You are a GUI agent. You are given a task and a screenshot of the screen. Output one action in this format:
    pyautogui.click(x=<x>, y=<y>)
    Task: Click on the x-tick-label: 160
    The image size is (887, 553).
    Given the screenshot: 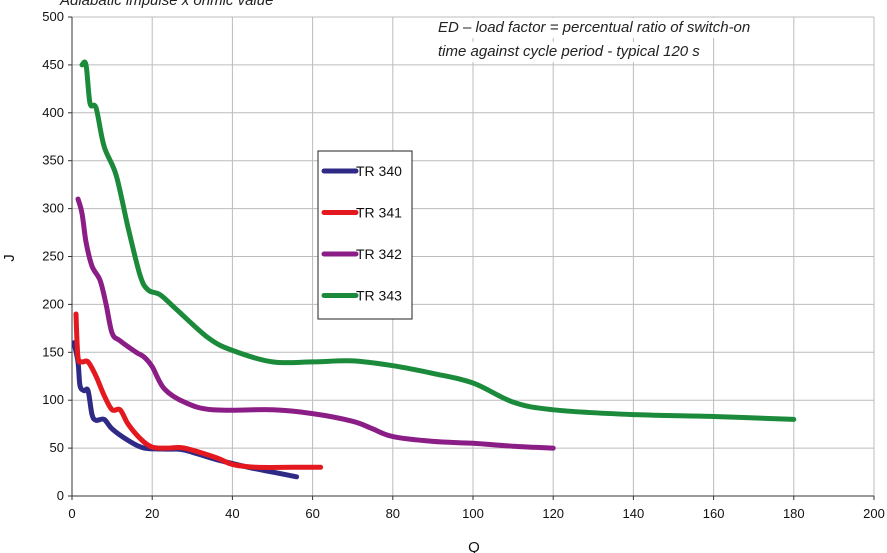 What is the action you would take?
    pyautogui.click(x=714, y=513)
    